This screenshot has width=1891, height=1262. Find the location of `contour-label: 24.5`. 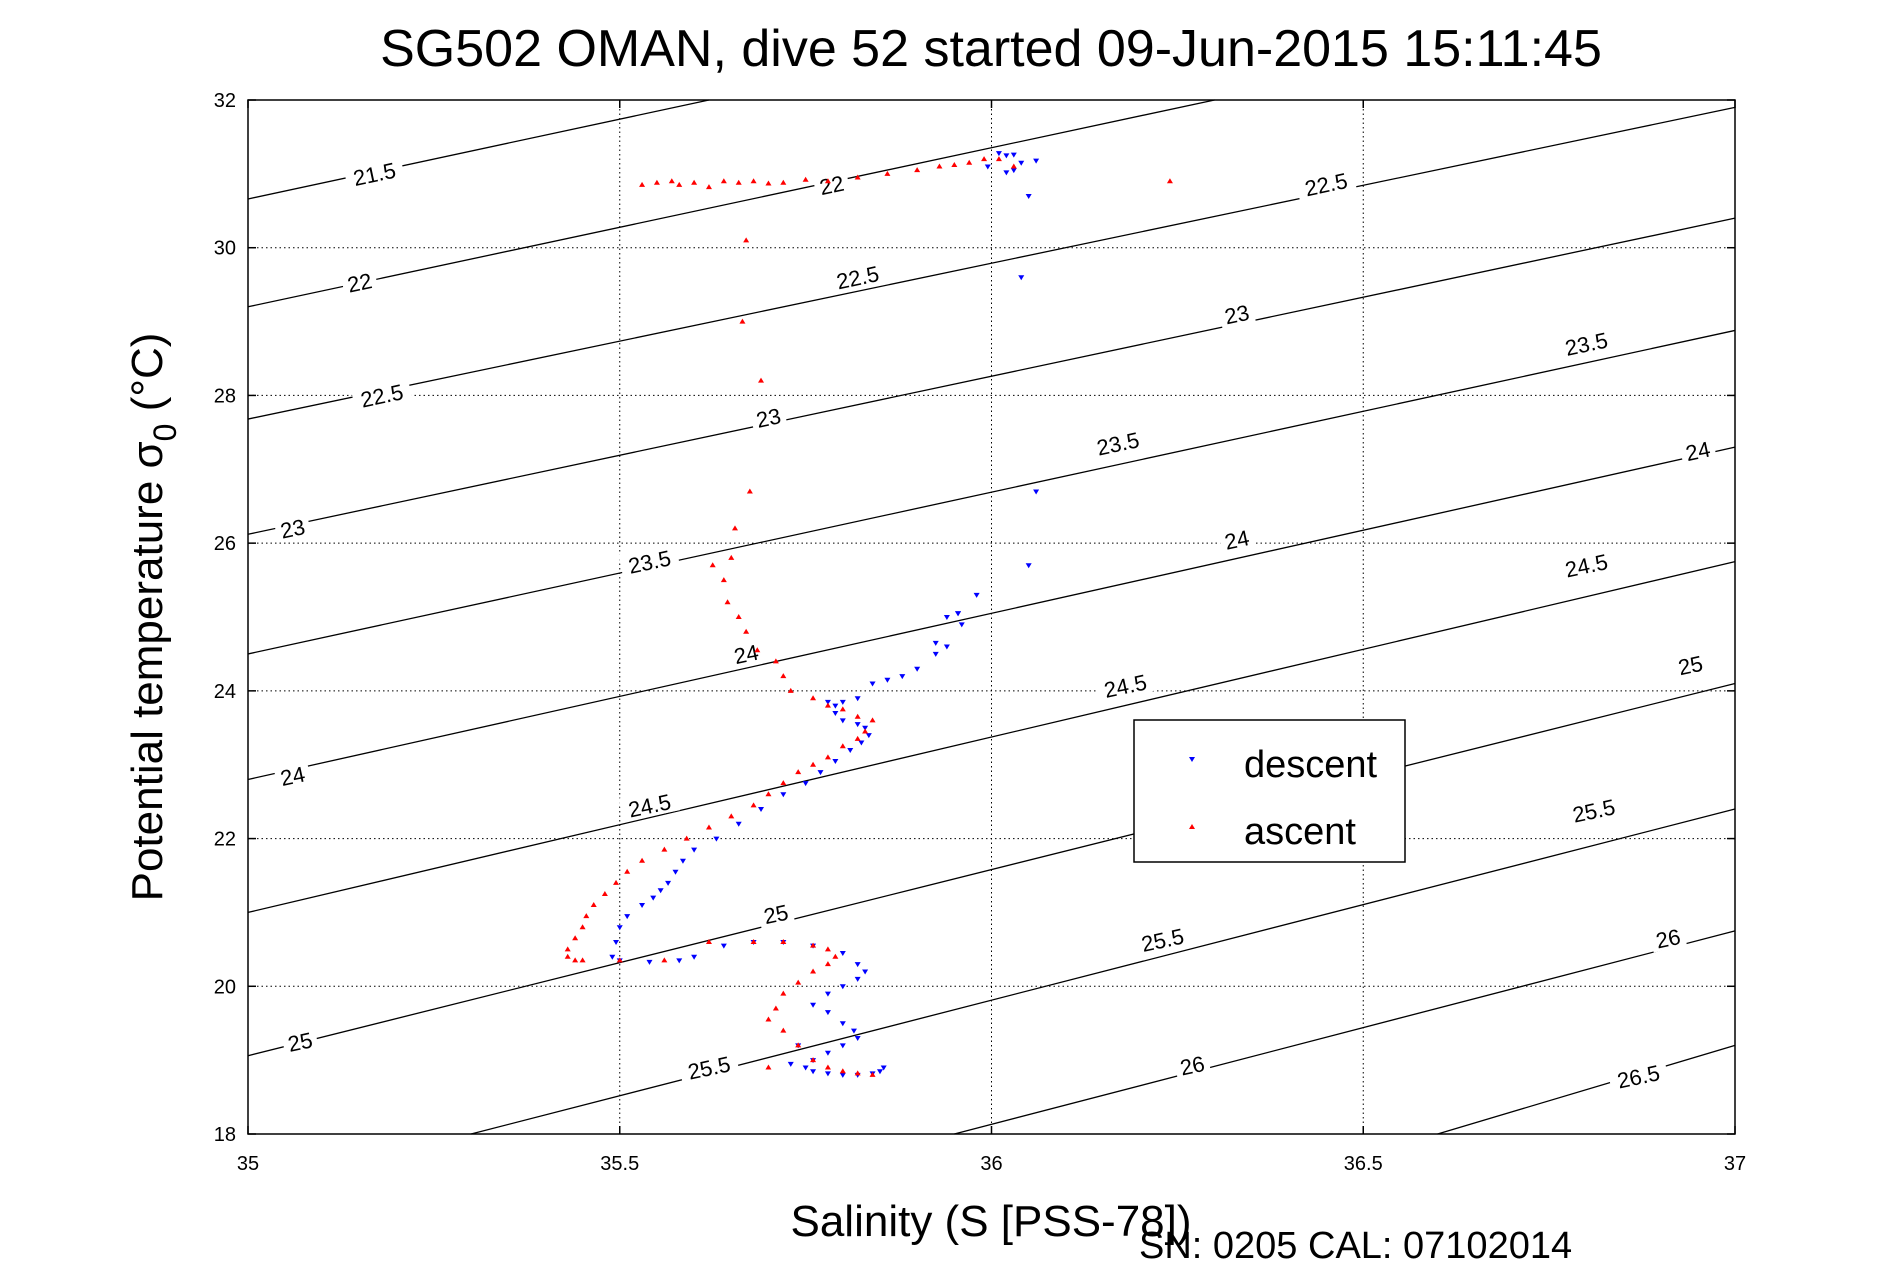

contour-label: 24.5 is located at coordinates (649, 805).